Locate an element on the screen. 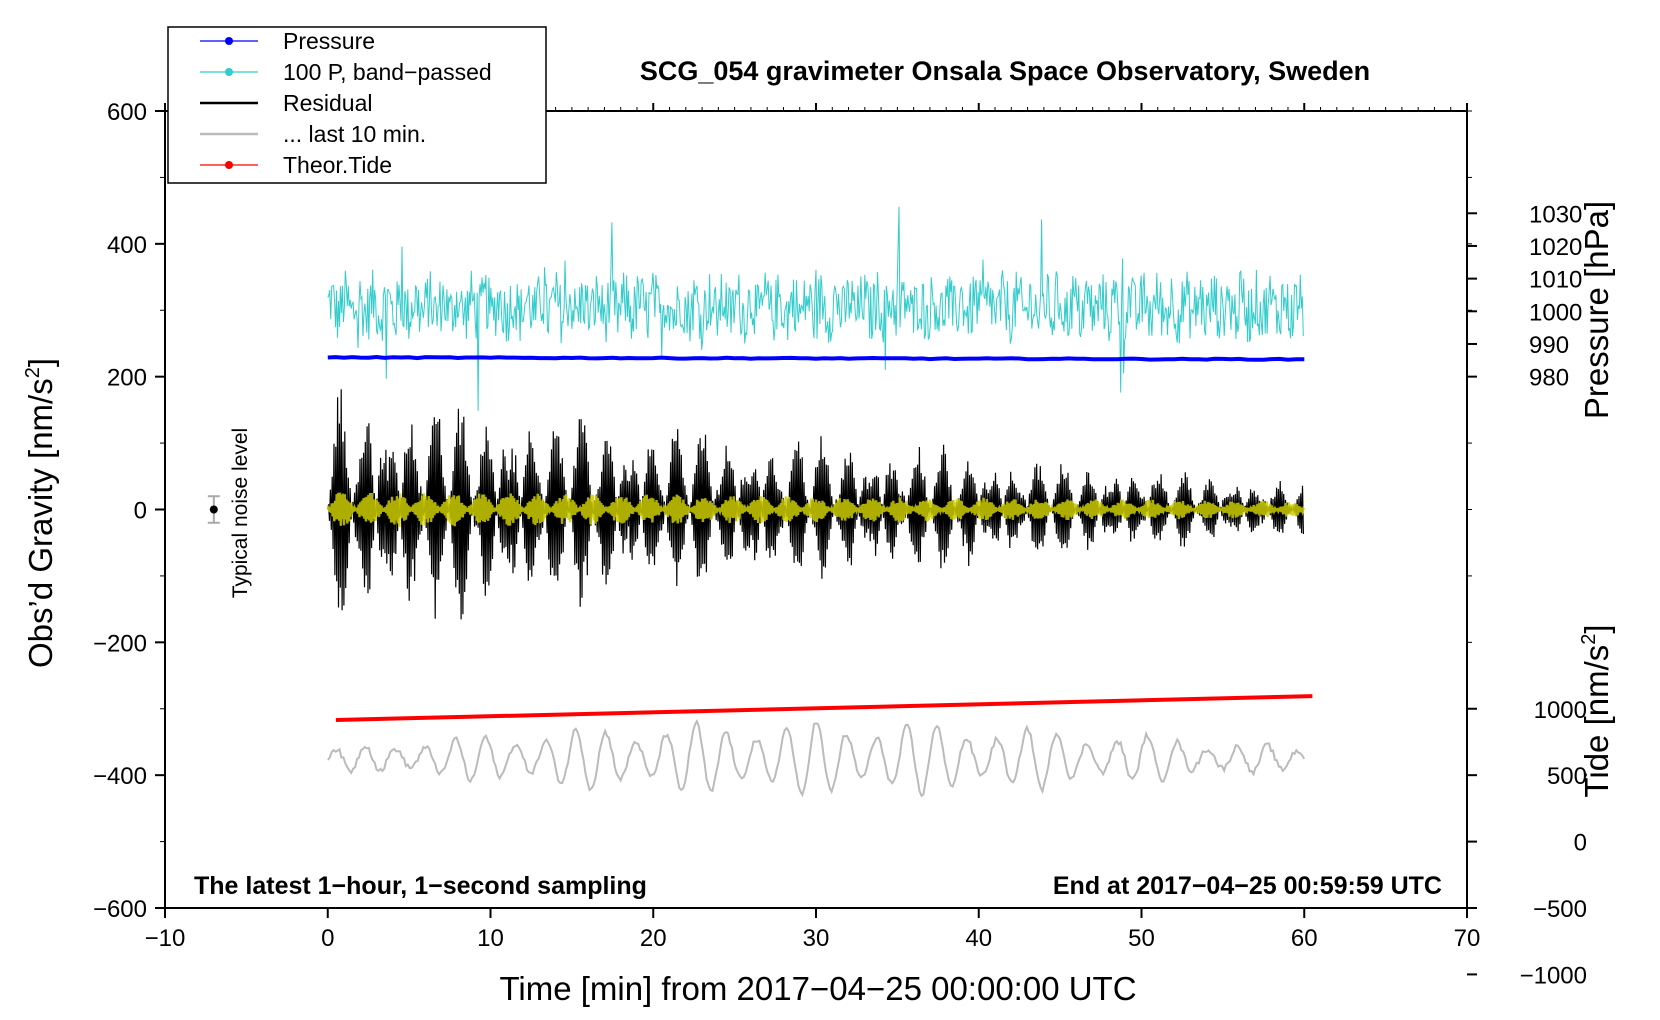 This screenshot has height=1020, width=1660. noise-marker is located at coordinates (213, 509).